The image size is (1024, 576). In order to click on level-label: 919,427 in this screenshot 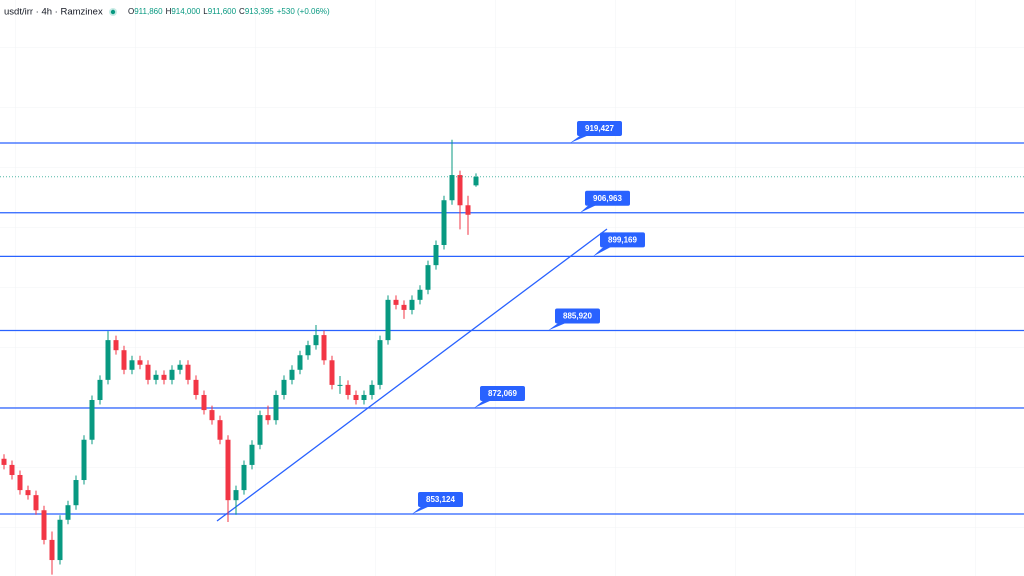, I will do `click(599, 128)`.